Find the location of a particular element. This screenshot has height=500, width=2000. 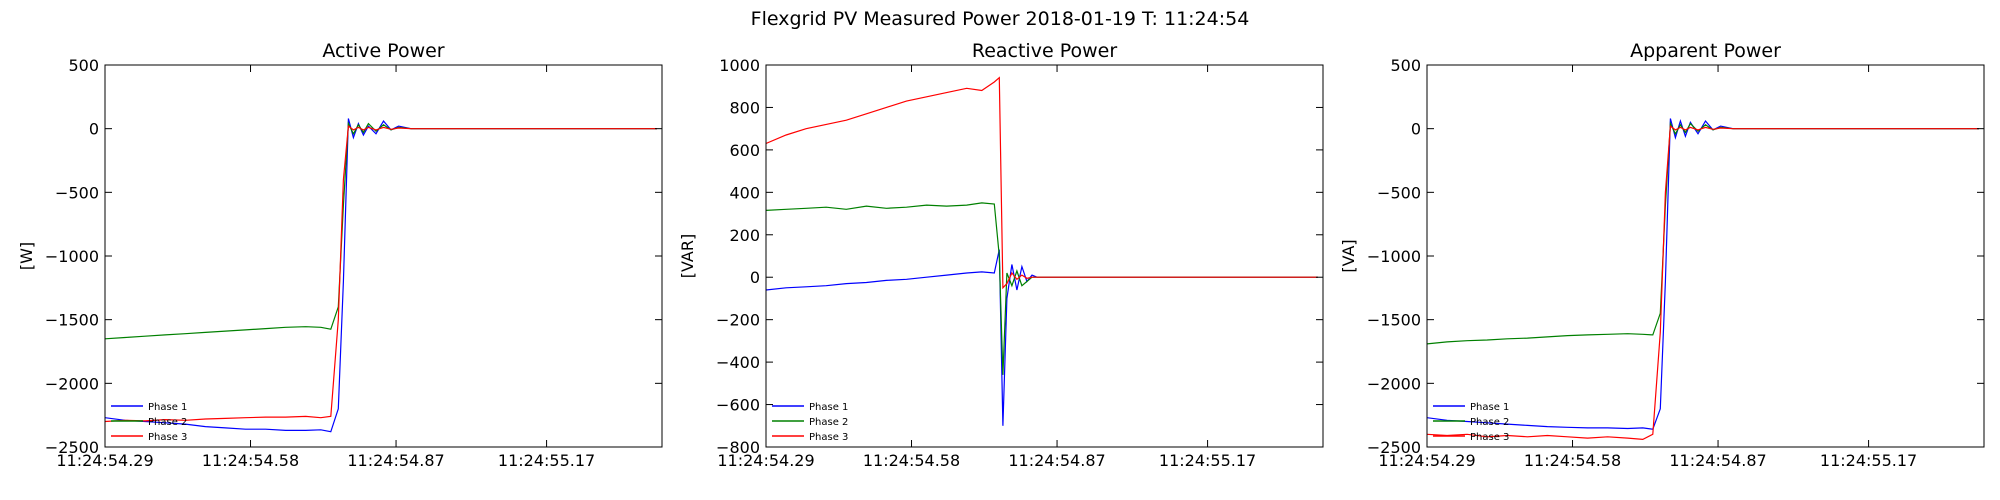

y-tick-label: 200 is located at coordinates (744, 235).